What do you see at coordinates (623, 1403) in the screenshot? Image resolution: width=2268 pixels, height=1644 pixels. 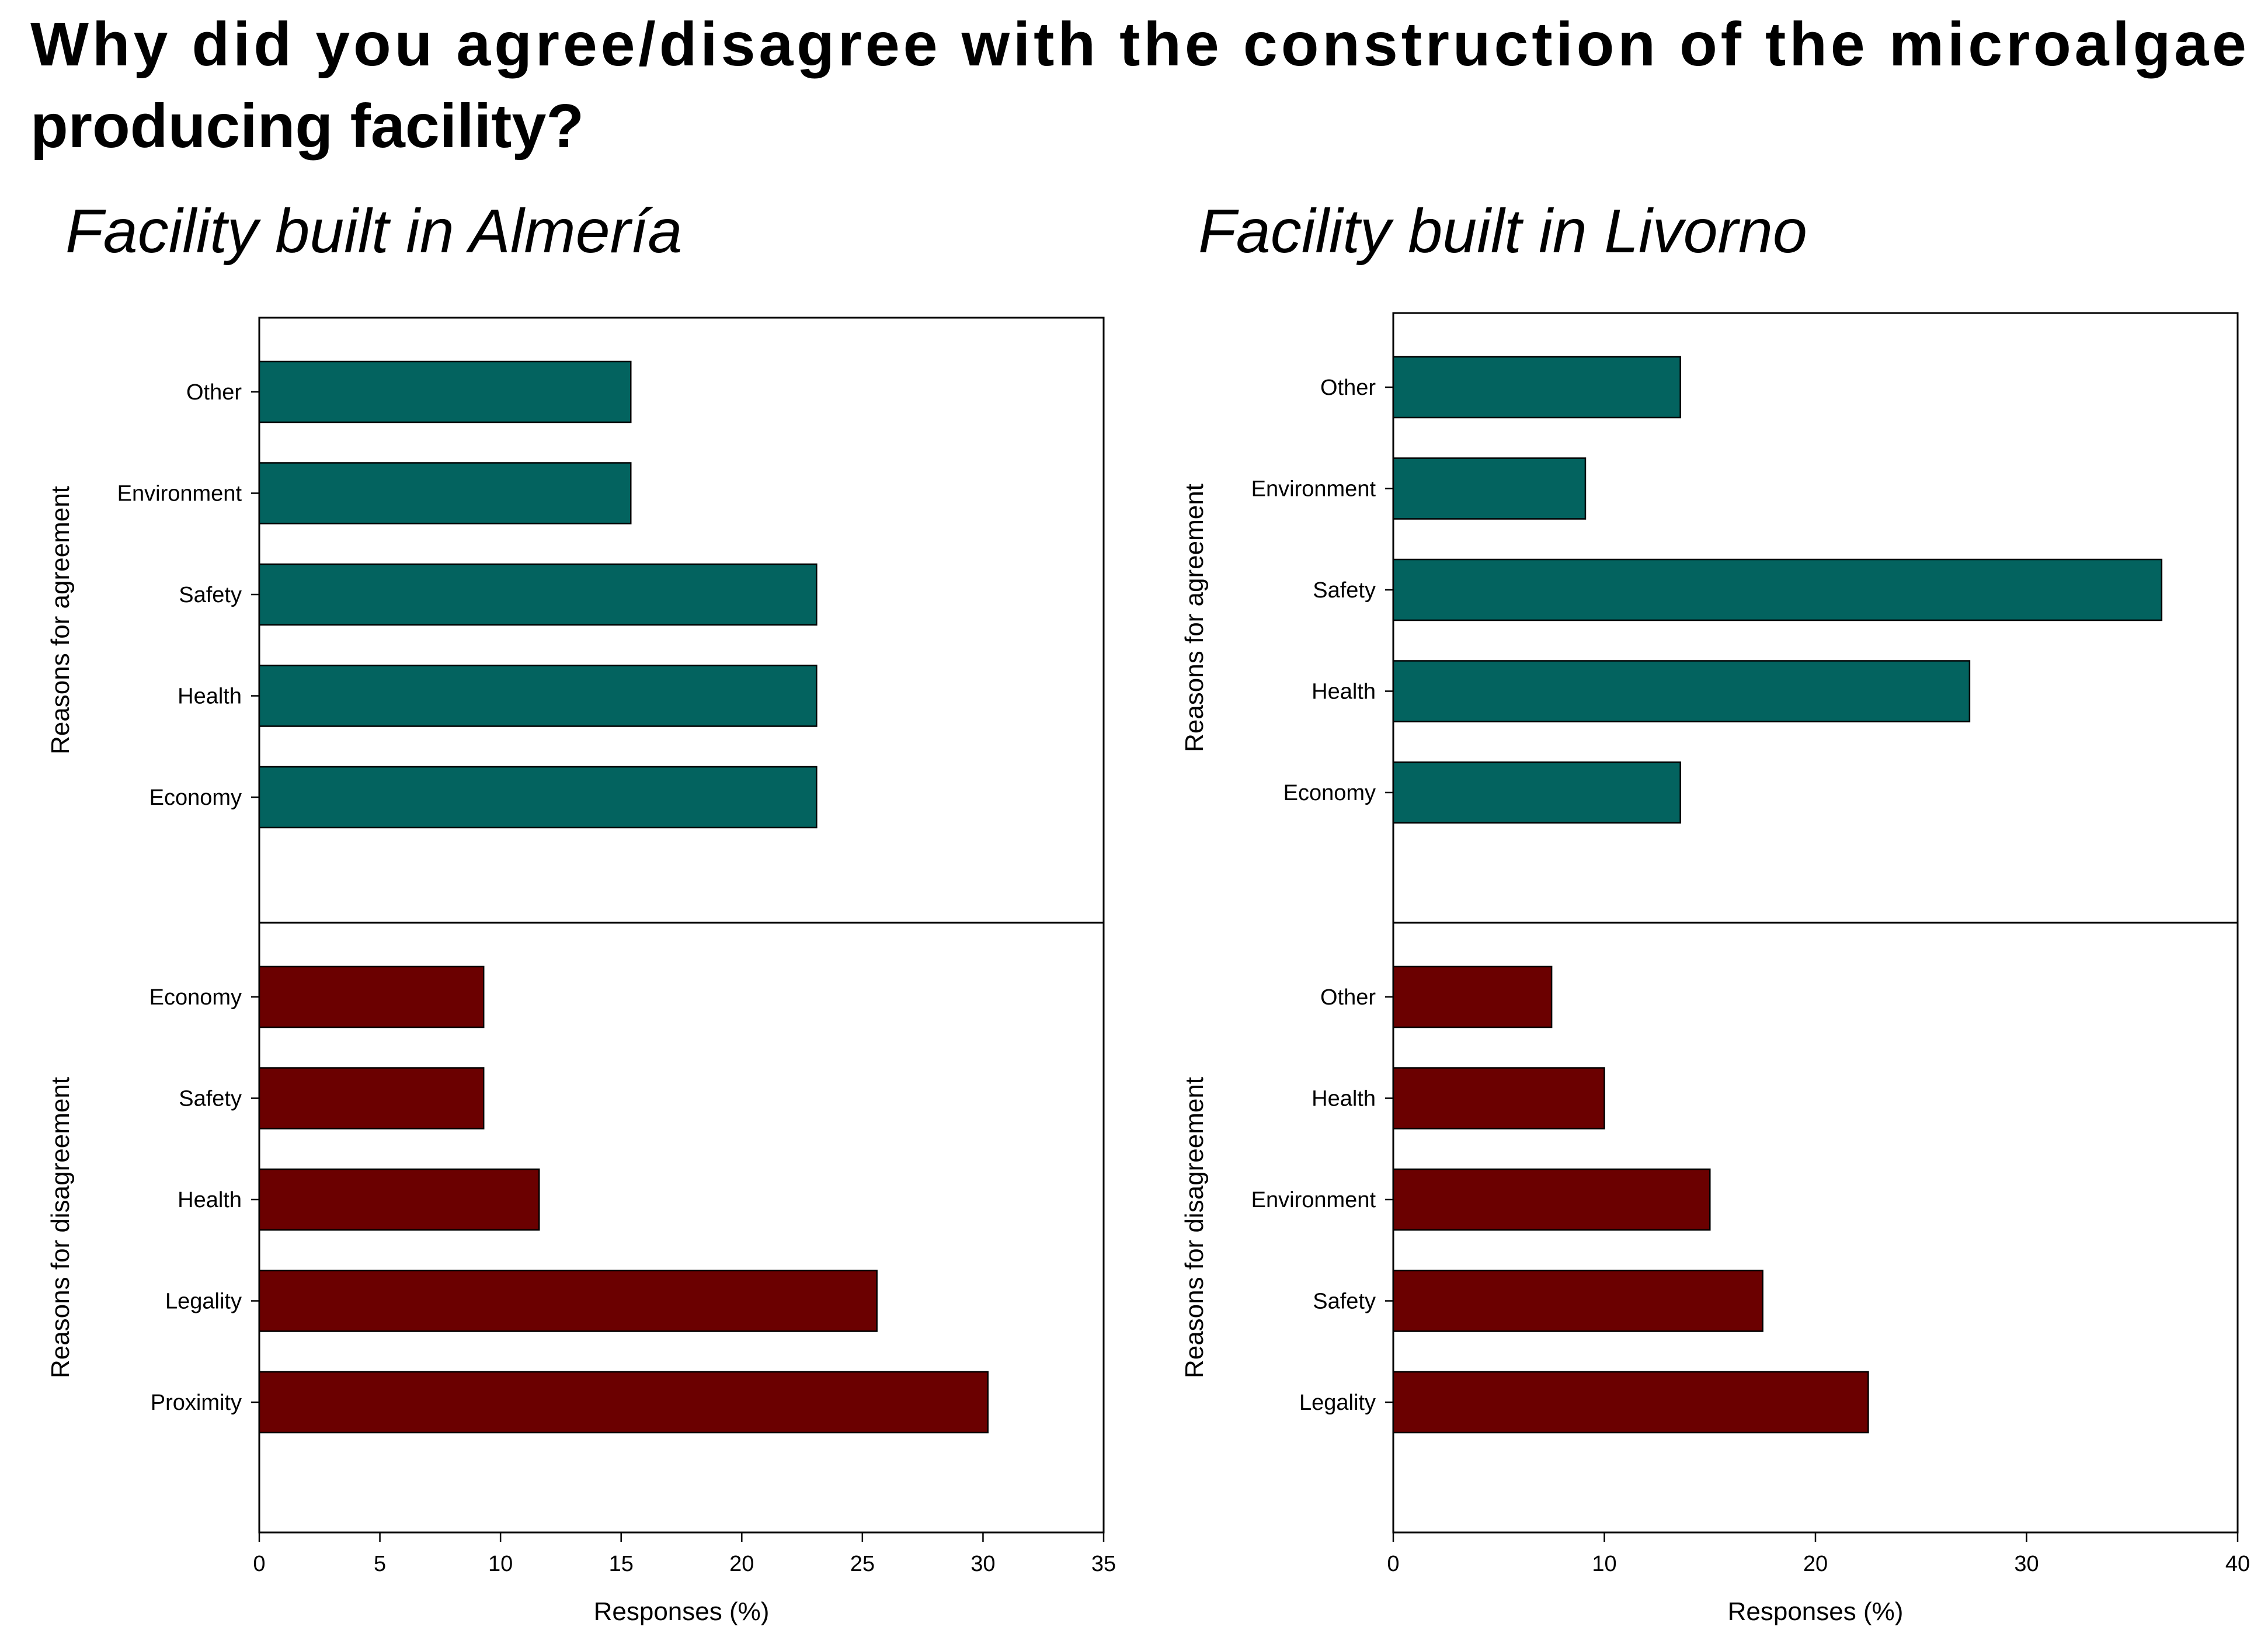 I see `bar-proximity` at bounding box center [623, 1403].